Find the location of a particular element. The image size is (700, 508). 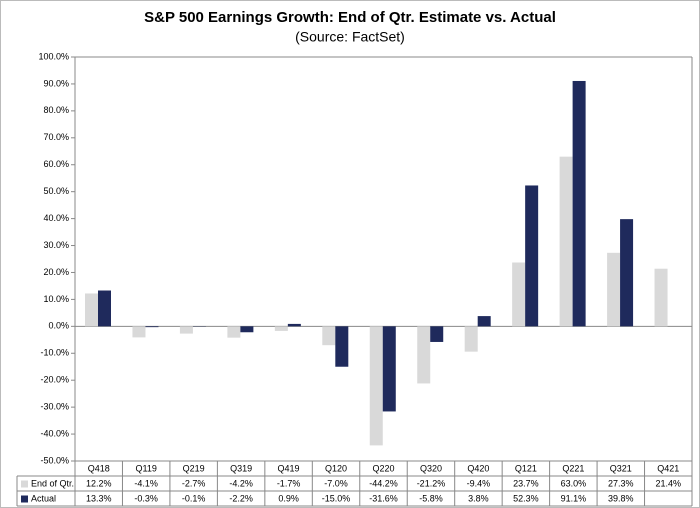

table-value: 52.3% is located at coordinates (526, 498).